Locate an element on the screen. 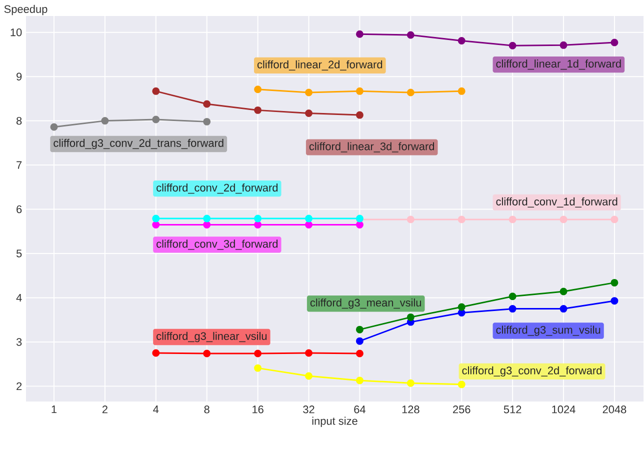 The image size is (644, 450). x-tick-label: 512 is located at coordinates (513, 410).